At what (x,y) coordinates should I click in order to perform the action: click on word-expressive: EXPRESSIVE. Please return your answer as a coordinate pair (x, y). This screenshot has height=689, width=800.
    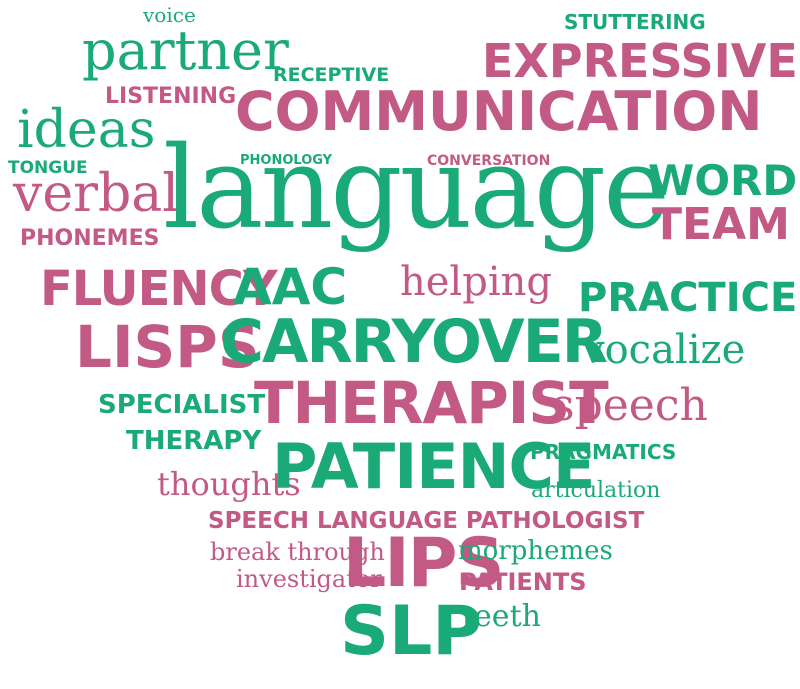
    Looking at the image, I should click on (640, 61).